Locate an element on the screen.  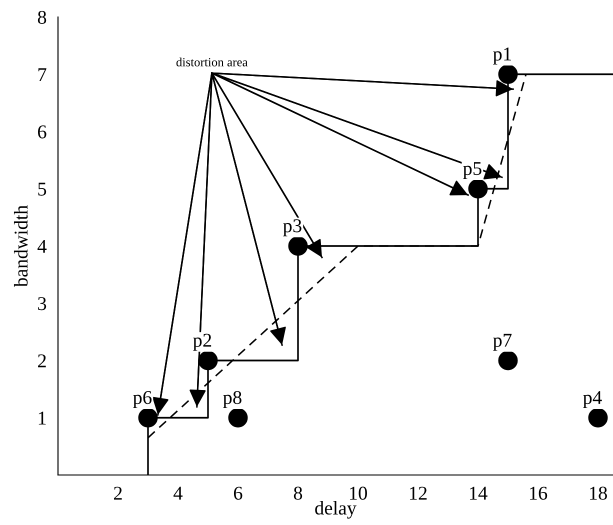
annotation: p2 is located at coordinates (202, 342).